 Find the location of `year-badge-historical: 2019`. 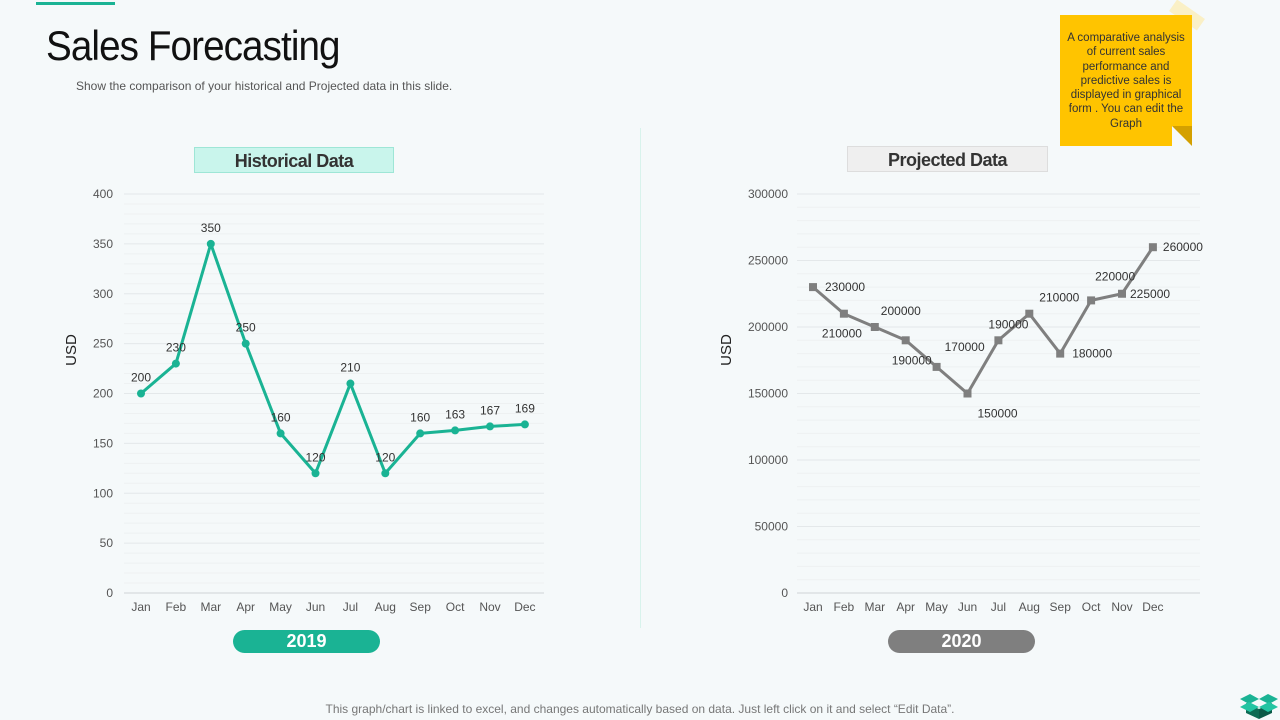

year-badge-historical: 2019 is located at coordinates (306, 641).